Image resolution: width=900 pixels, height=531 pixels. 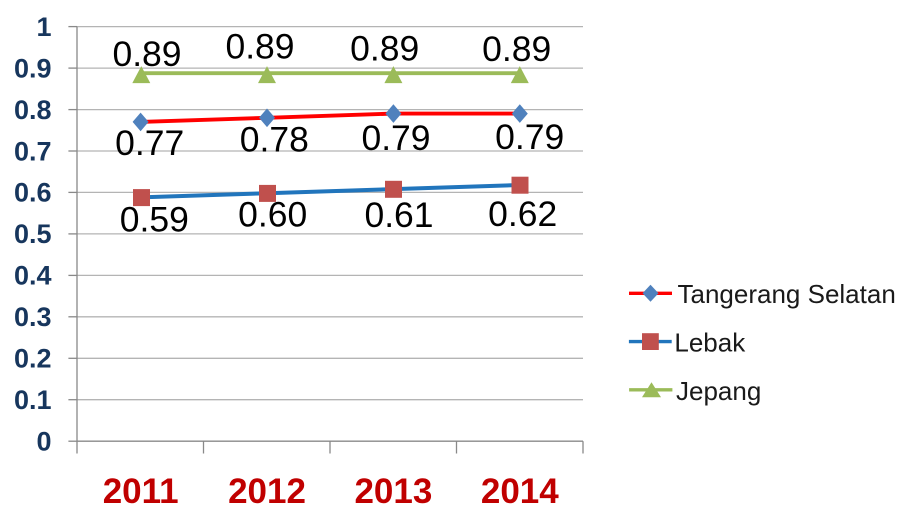 What do you see at coordinates (141, 491) in the screenshot?
I see `svg-text: 2011` at bounding box center [141, 491].